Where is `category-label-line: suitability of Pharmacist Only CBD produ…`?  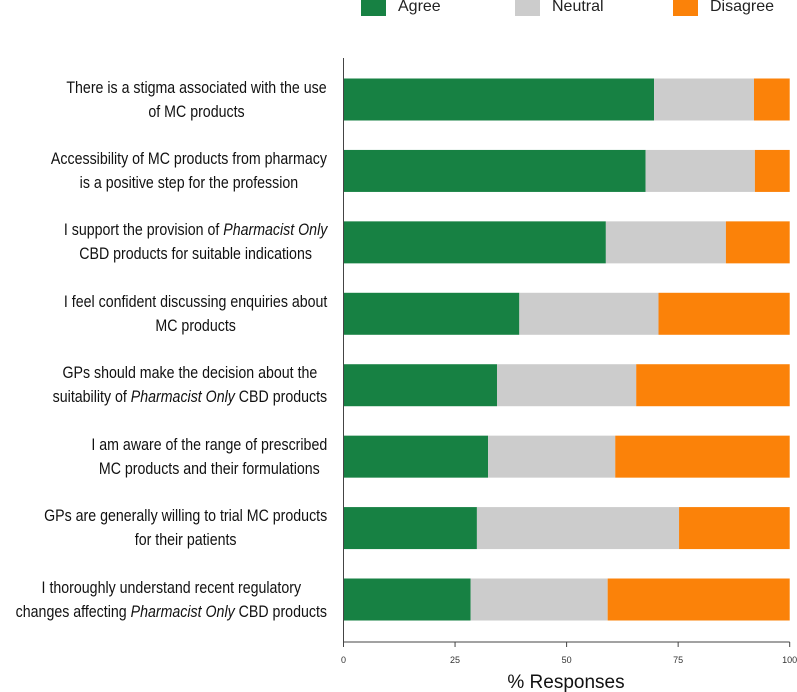 category-label-line: suitability of Pharmacist Only CBD produ… is located at coordinates (190, 397).